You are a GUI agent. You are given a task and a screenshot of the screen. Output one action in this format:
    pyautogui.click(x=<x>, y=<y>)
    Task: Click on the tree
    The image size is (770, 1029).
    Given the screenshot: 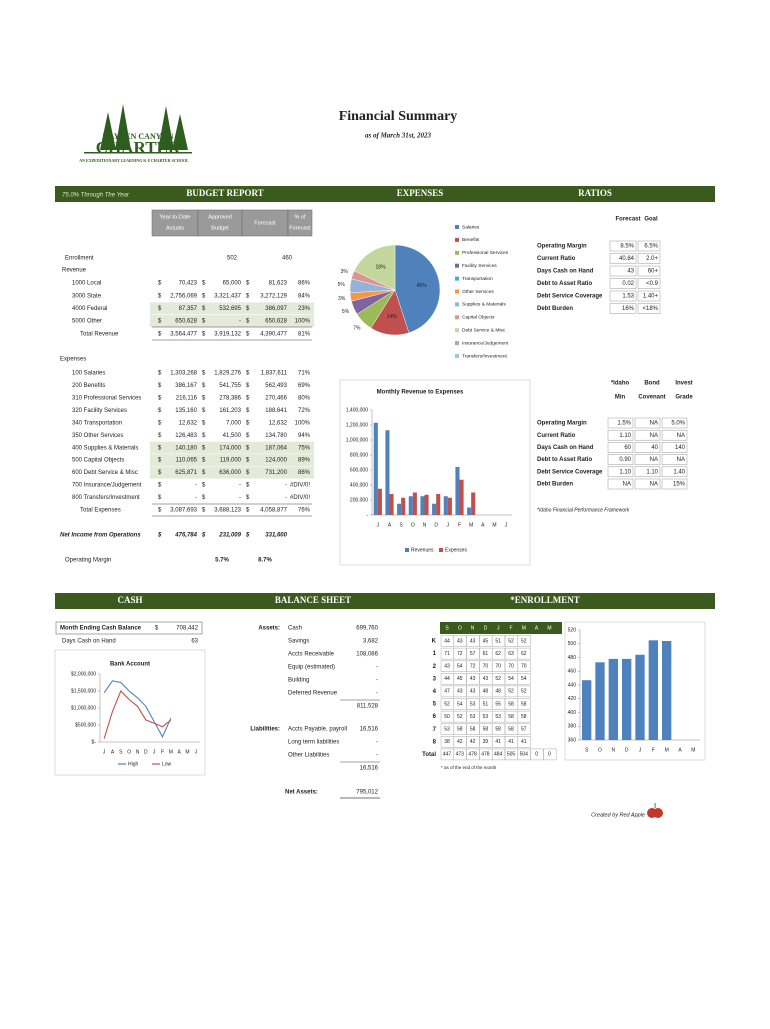 What is the action you would take?
    pyautogui.click(x=108, y=131)
    